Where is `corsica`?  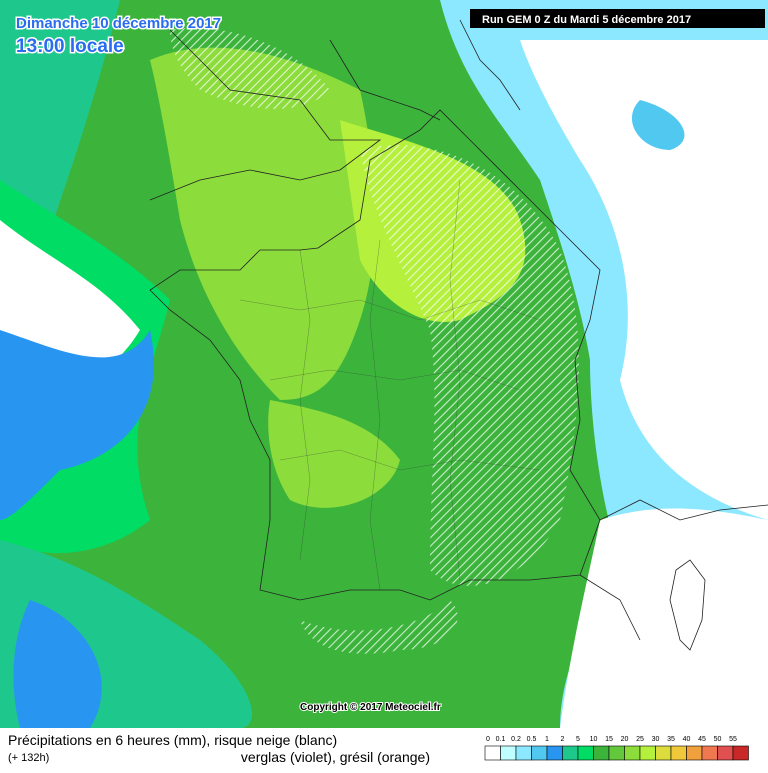
corsica is located at coordinates (687, 605).